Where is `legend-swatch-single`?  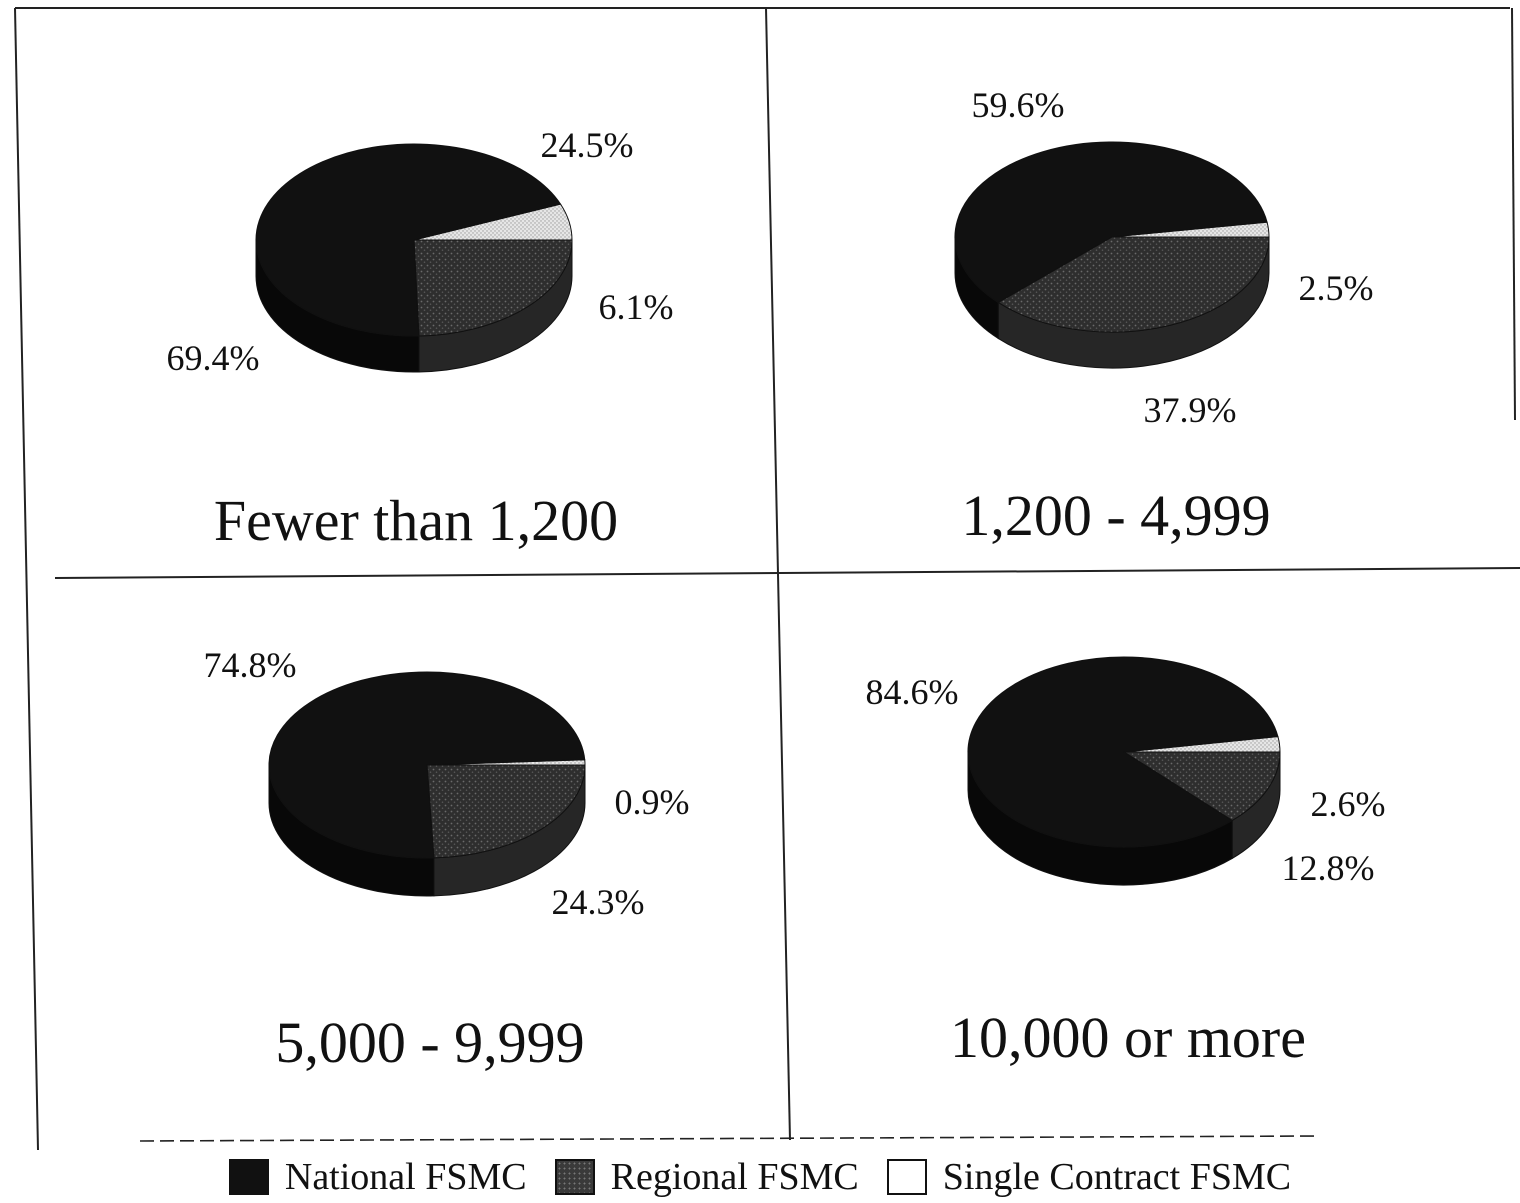
legend-swatch-single is located at coordinates (906, 1176).